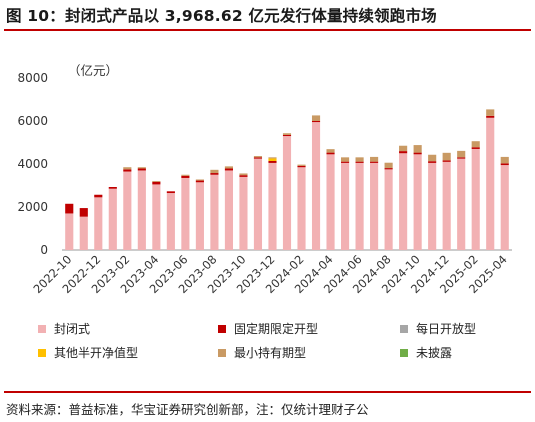 This screenshot has width=535, height=422. Describe the element at coordinates (93, 70) in the screenshot. I see `y-unit-label: （亿元）` at that location.